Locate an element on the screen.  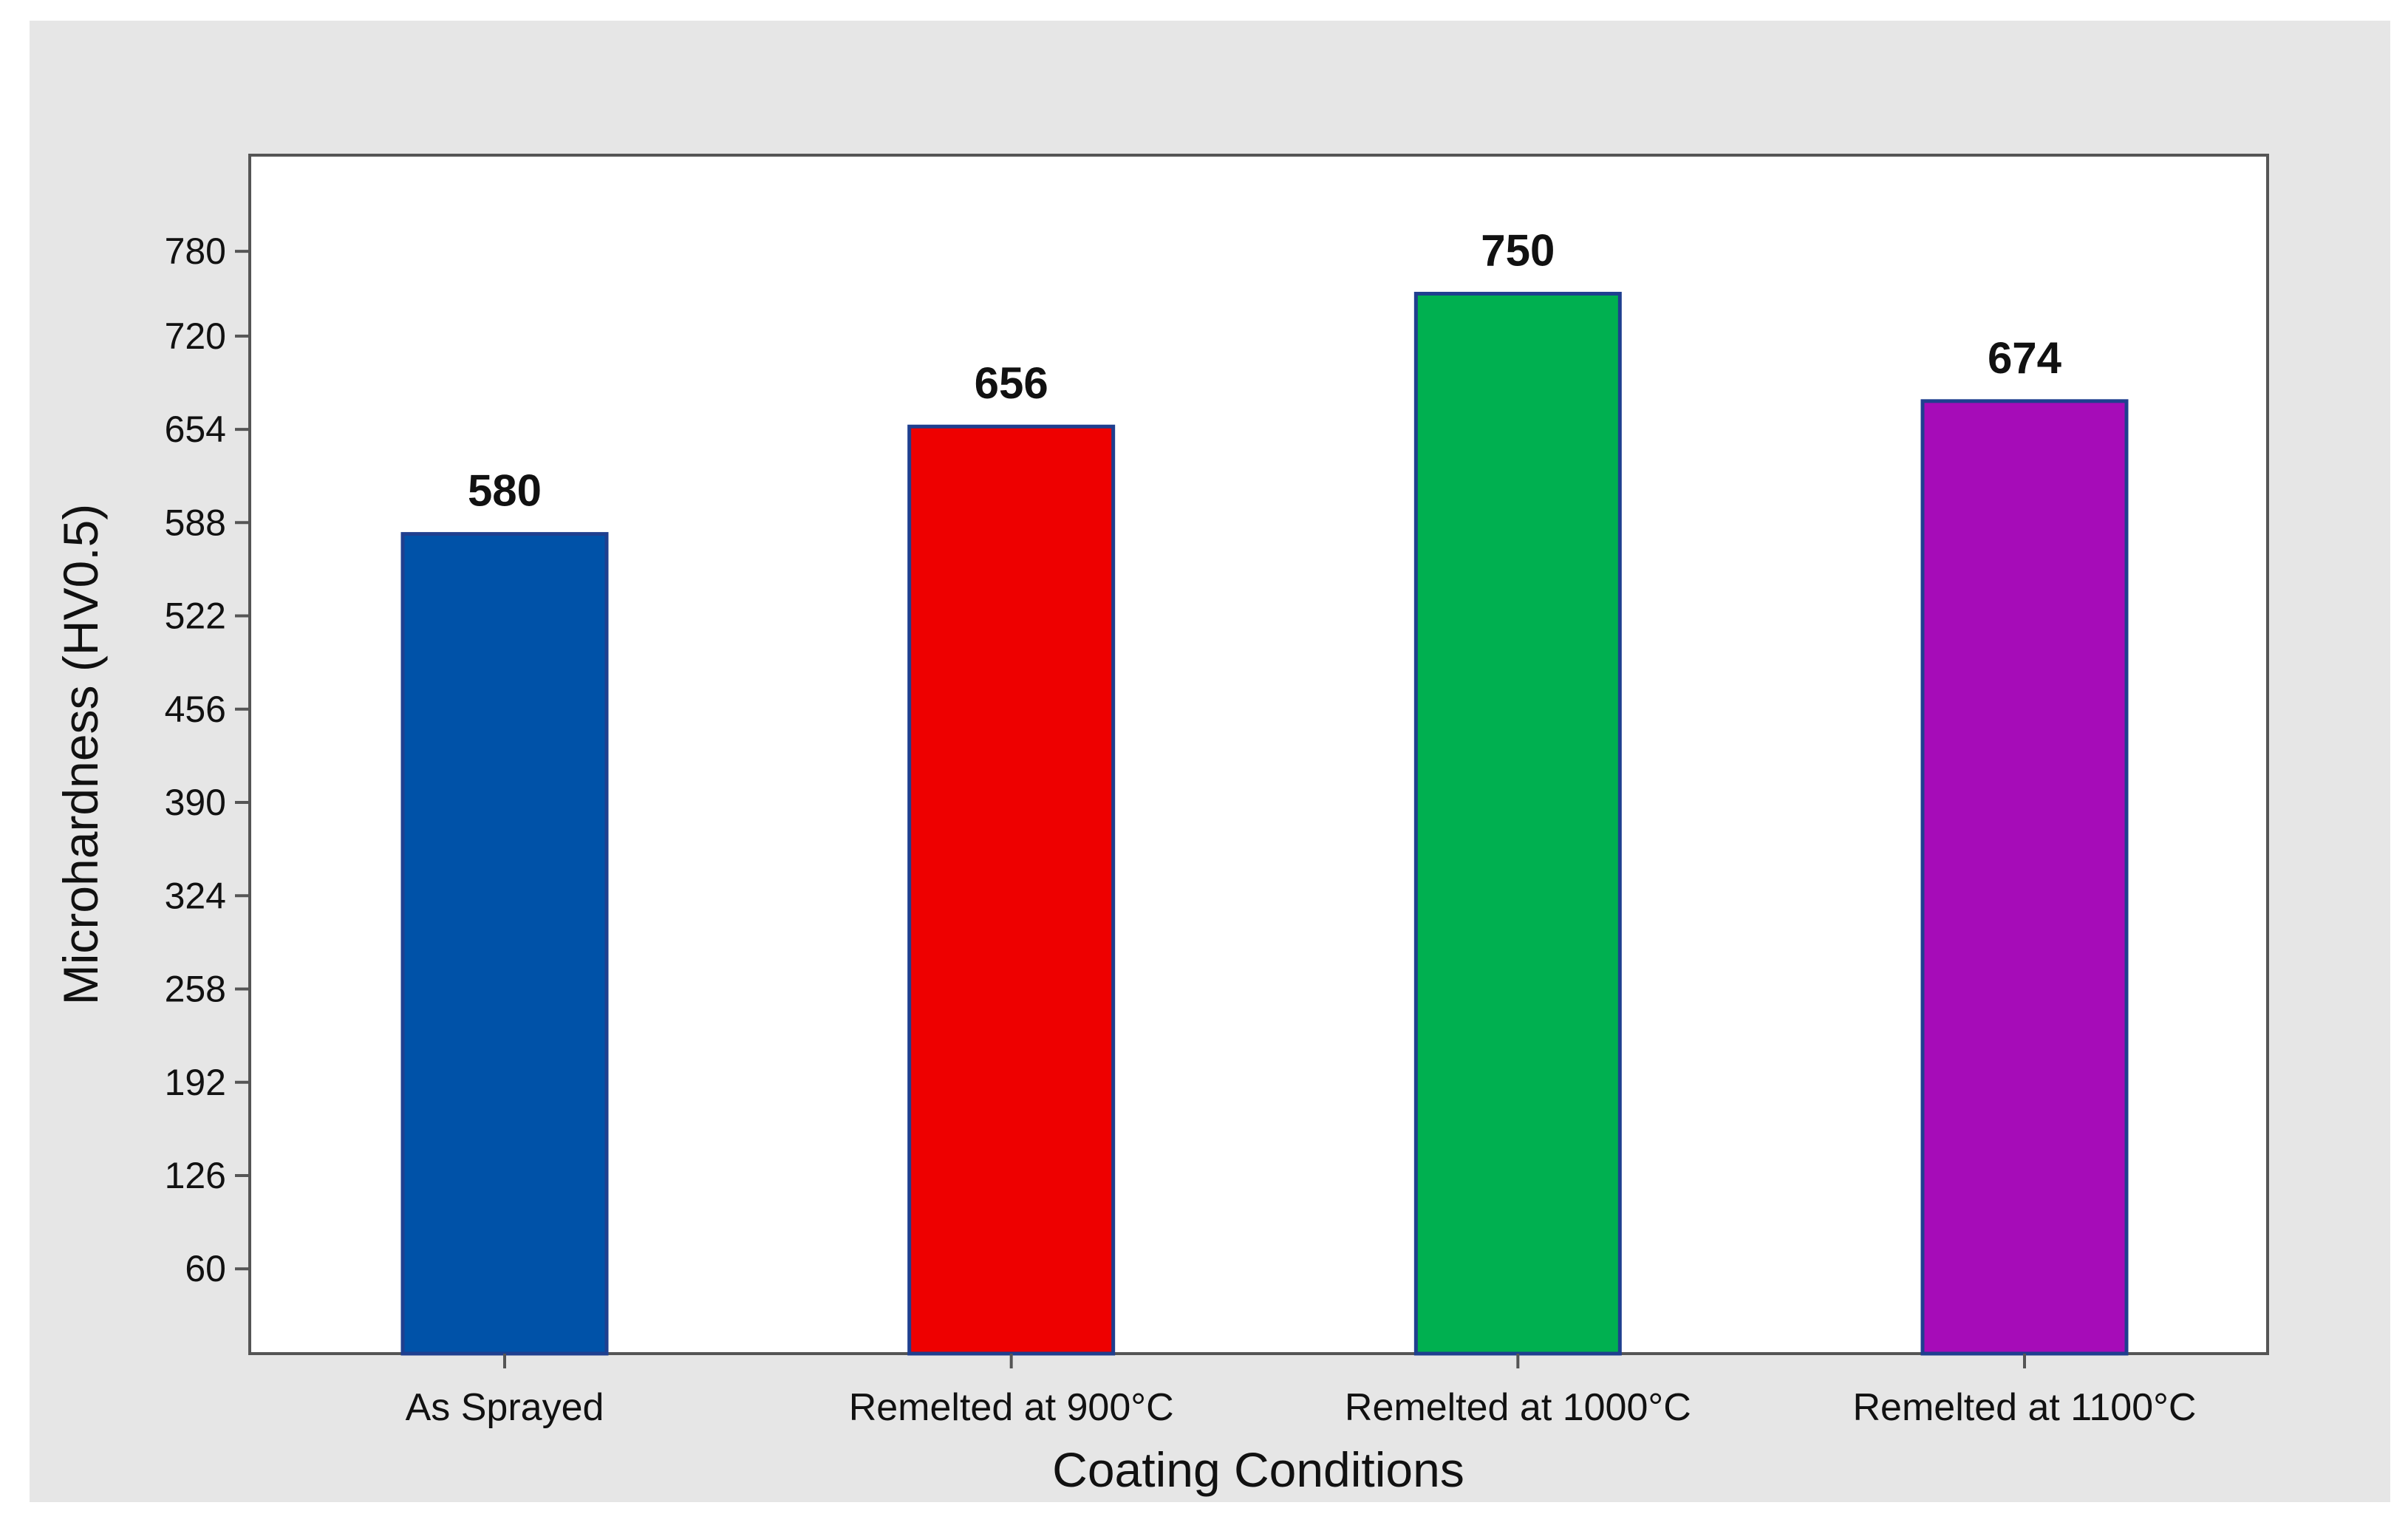
bar-value-label: 656 is located at coordinates (1012, 383).